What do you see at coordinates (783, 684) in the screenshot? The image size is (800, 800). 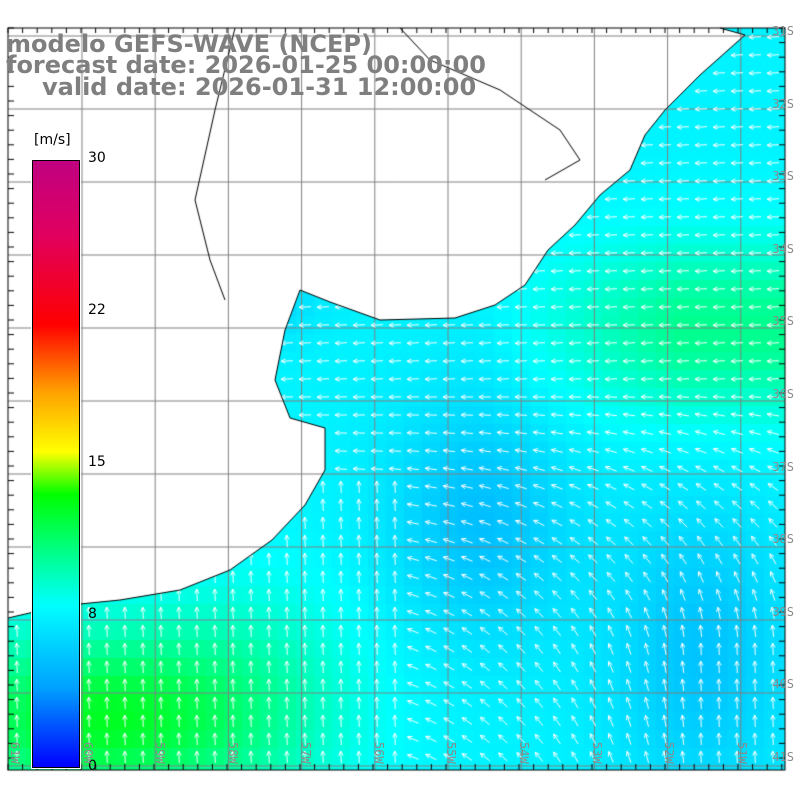 I see `latitude-label: 40S` at bounding box center [783, 684].